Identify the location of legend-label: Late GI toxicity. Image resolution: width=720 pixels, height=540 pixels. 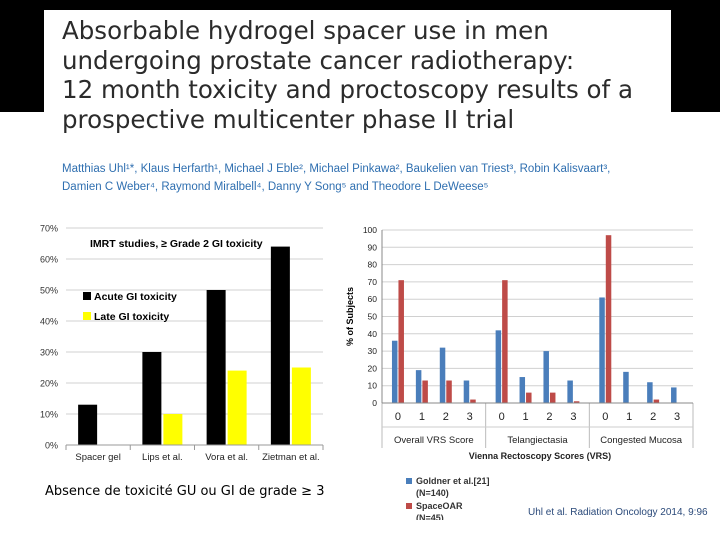
(131, 317).